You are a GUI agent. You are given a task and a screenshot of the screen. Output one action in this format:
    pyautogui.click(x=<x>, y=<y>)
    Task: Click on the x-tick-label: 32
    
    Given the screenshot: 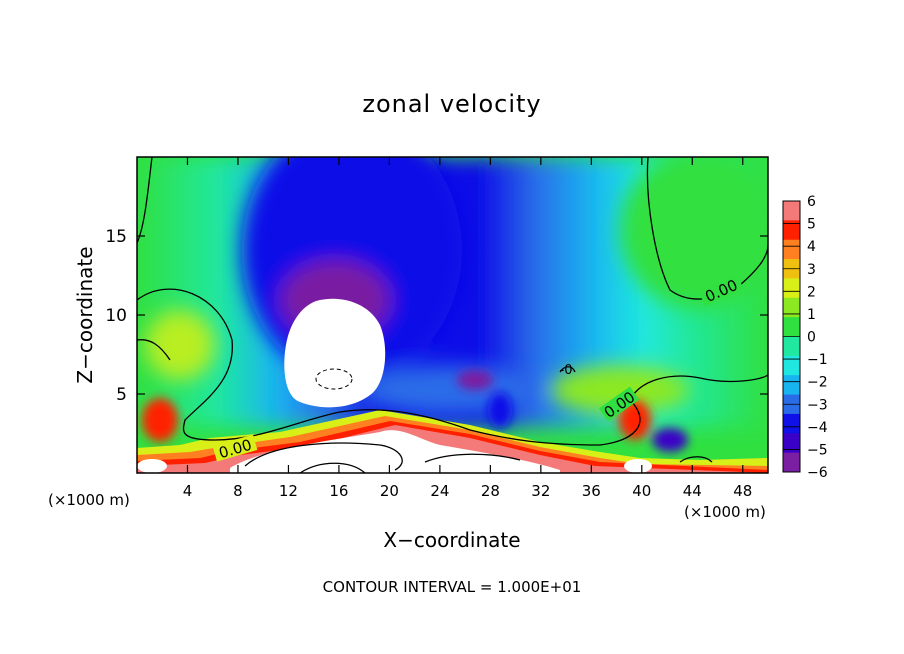 What is the action you would take?
    pyautogui.click(x=540, y=491)
    